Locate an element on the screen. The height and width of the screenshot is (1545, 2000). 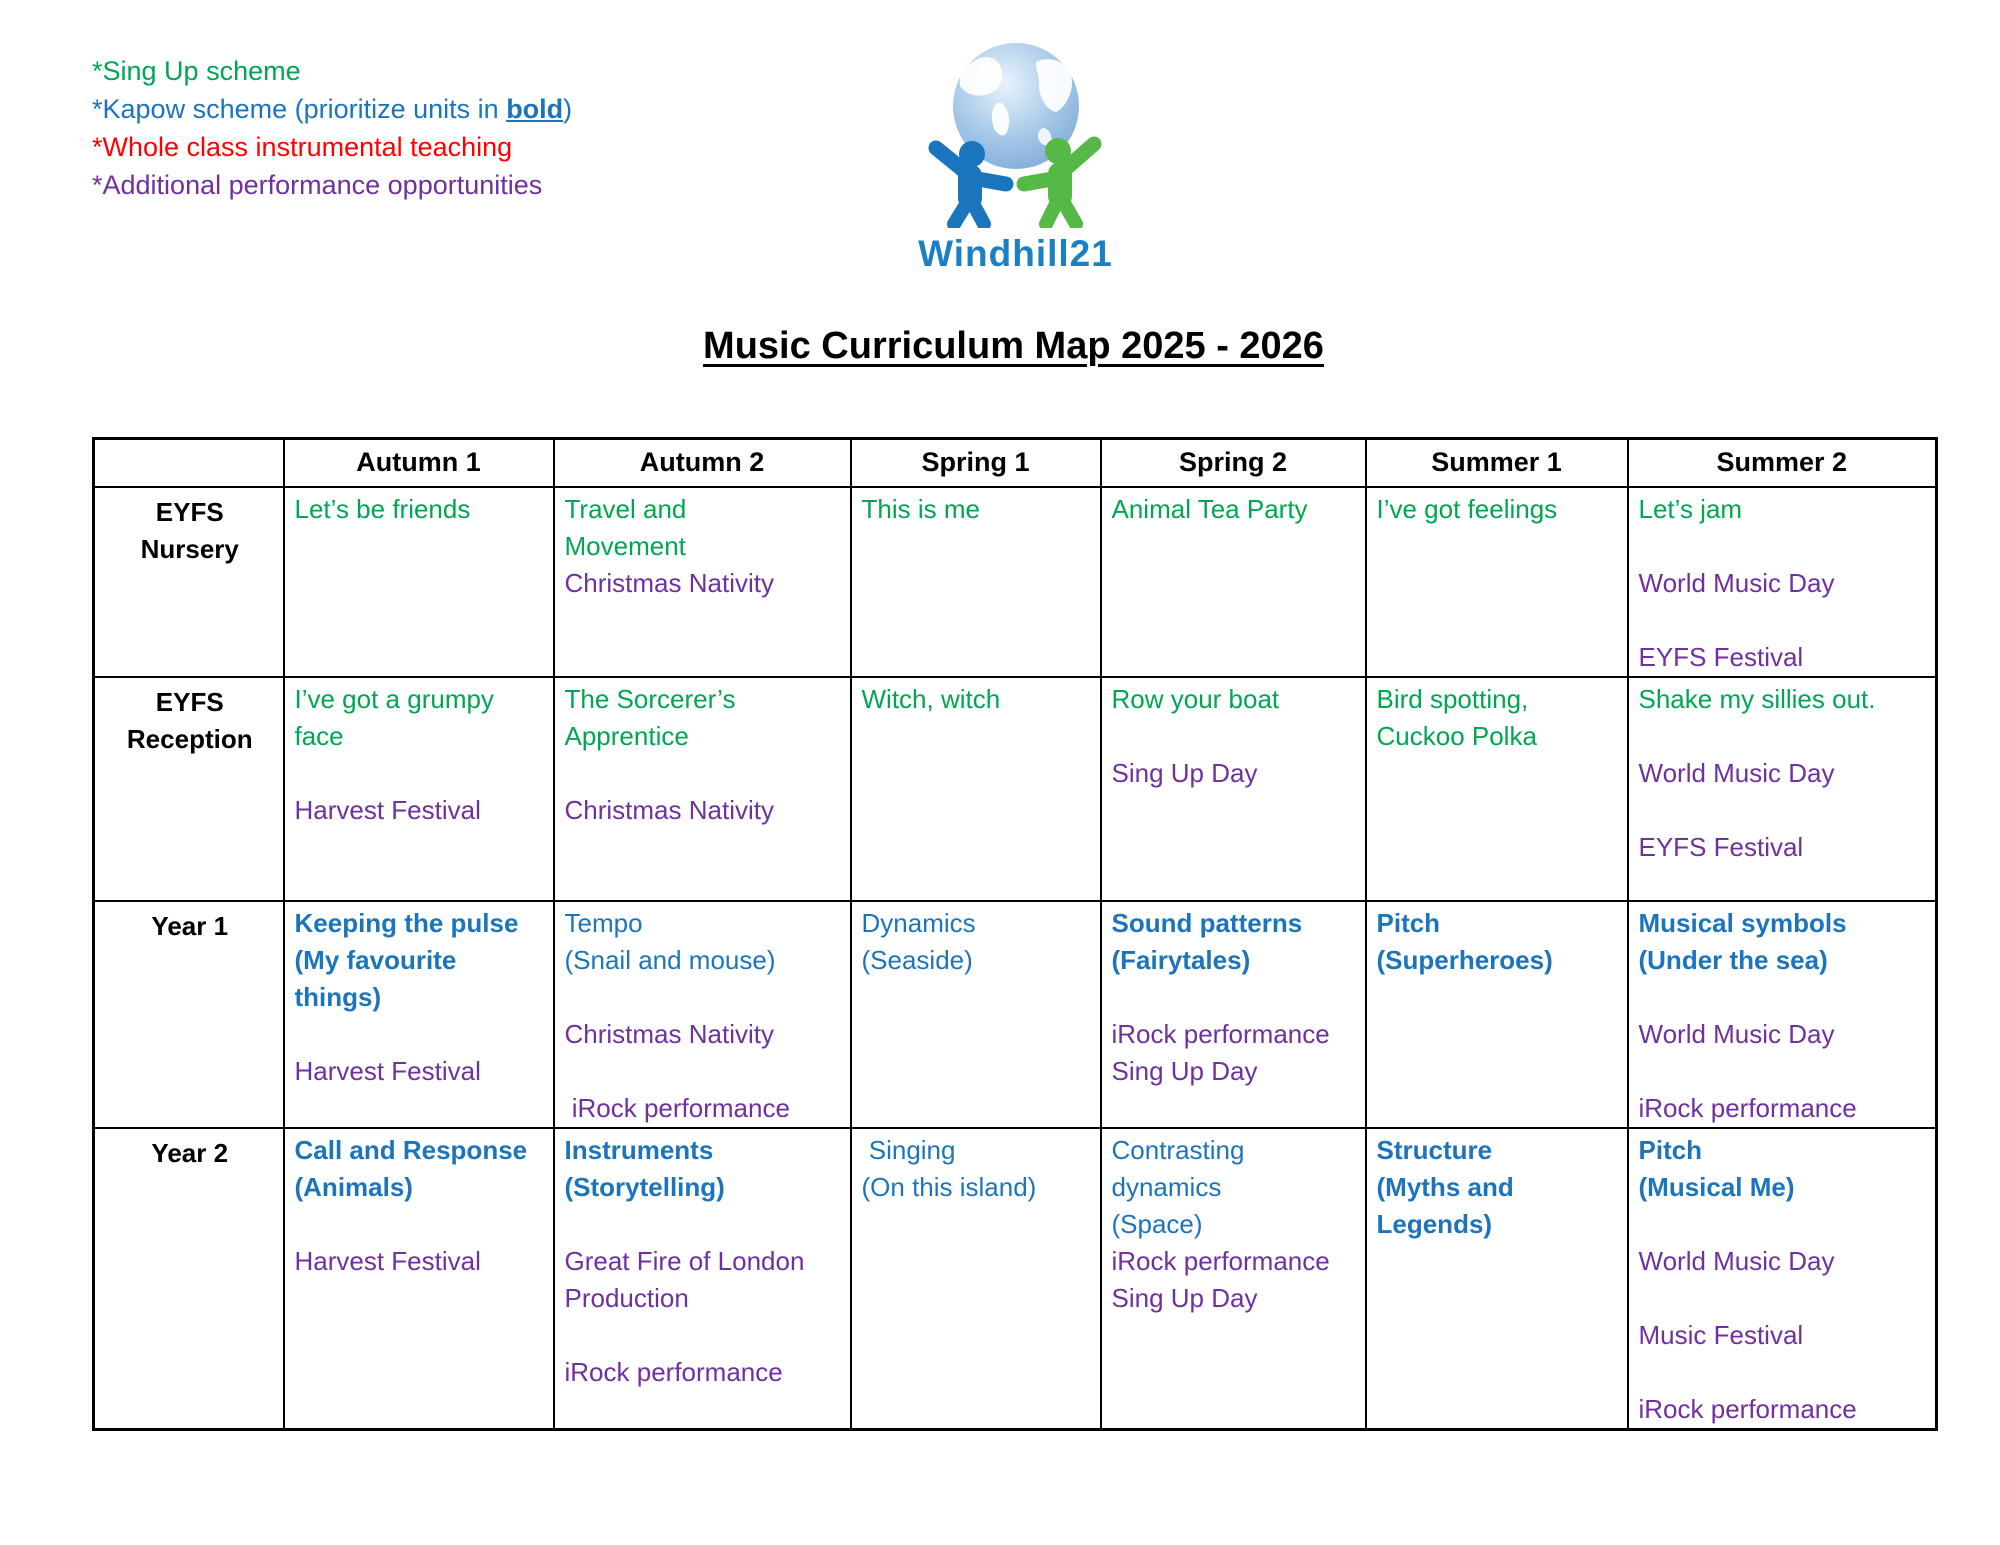
row-label-line: Year 1 is located at coordinates (190, 925).